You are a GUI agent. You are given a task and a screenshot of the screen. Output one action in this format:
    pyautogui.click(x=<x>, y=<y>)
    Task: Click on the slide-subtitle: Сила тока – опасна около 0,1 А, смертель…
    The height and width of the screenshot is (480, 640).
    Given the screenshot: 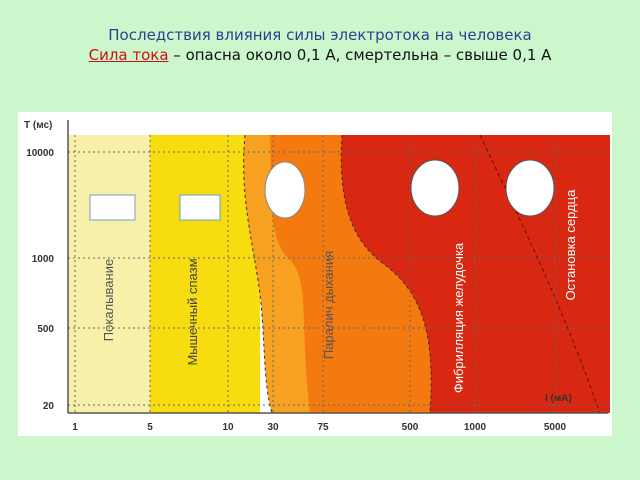 What is the action you would take?
    pyautogui.click(x=320, y=55)
    